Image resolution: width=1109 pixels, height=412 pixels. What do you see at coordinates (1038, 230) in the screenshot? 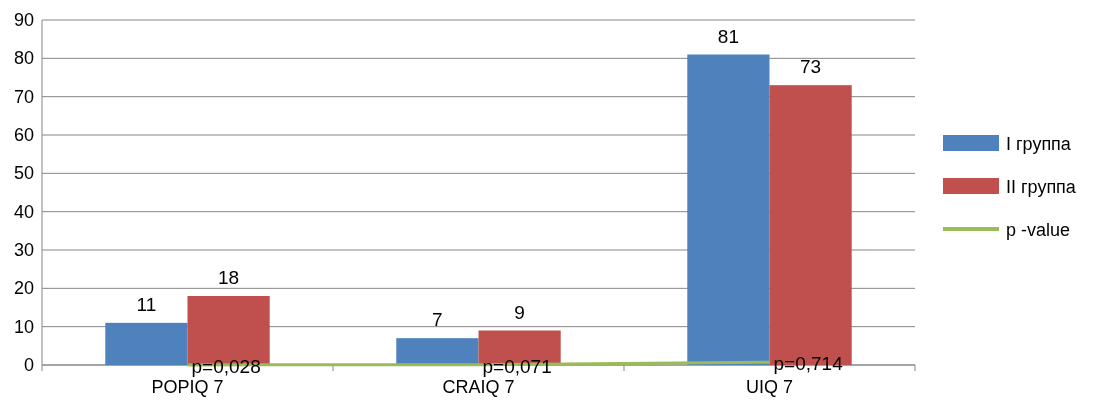
I see `legend-label: p -value` at bounding box center [1038, 230].